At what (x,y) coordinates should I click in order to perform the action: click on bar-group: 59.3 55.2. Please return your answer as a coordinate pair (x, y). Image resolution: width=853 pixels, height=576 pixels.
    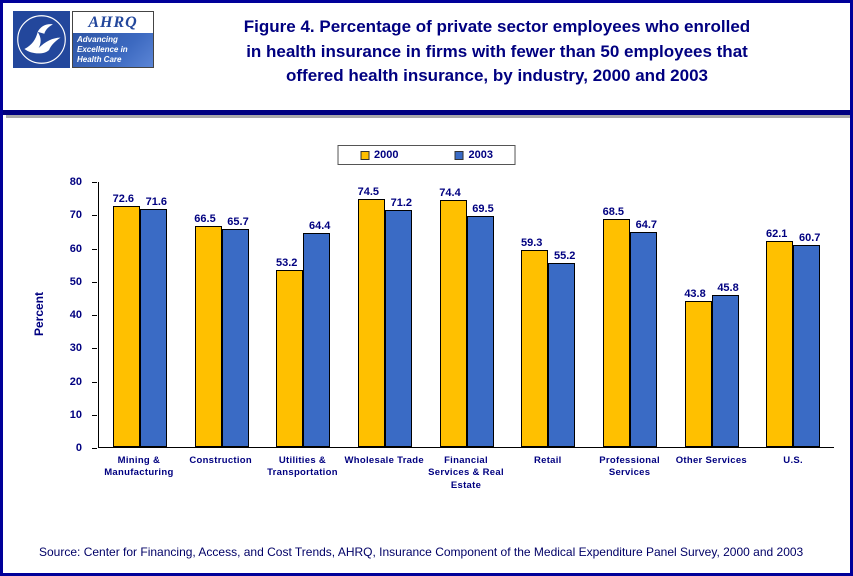
    Looking at the image, I should click on (548, 314).